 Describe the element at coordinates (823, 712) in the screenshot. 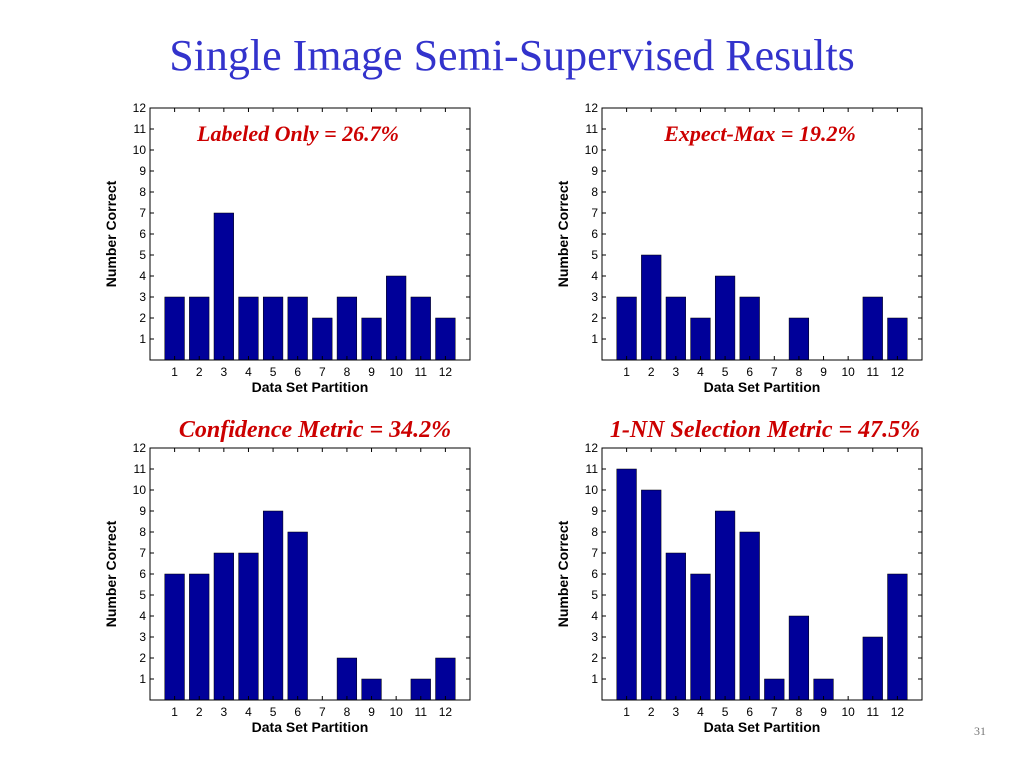

I see `x-tick-label: 9` at that location.